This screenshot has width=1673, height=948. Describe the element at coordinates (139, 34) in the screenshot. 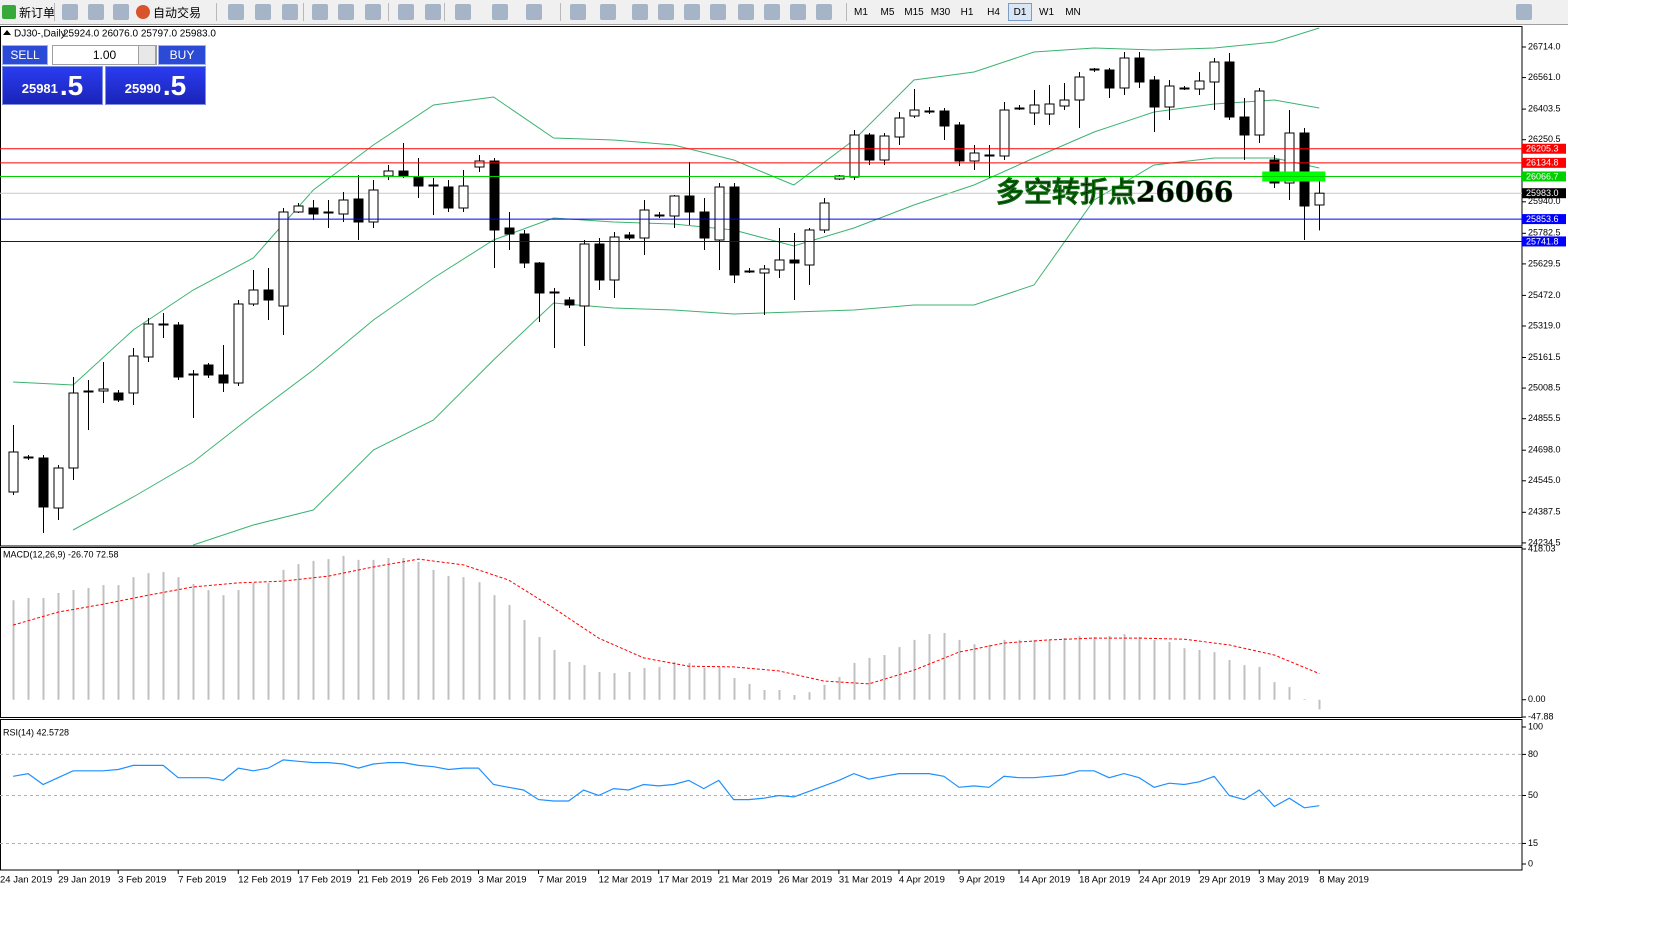

I see `ohlc-label: 25924.0 26076.0 25797.0 25983.0` at that location.